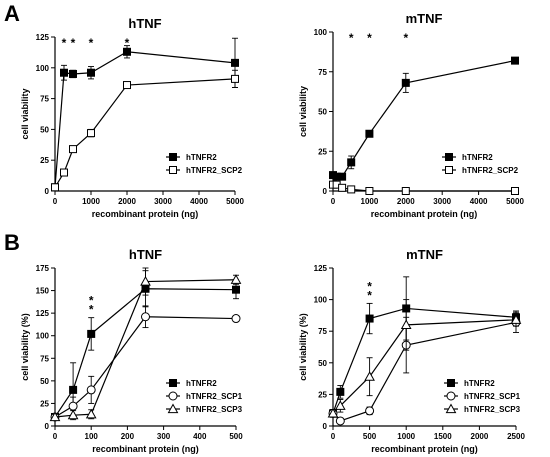  Describe the element at coordinates (516, 436) in the screenshot. I see `x-tick-label: 2500` at that location.